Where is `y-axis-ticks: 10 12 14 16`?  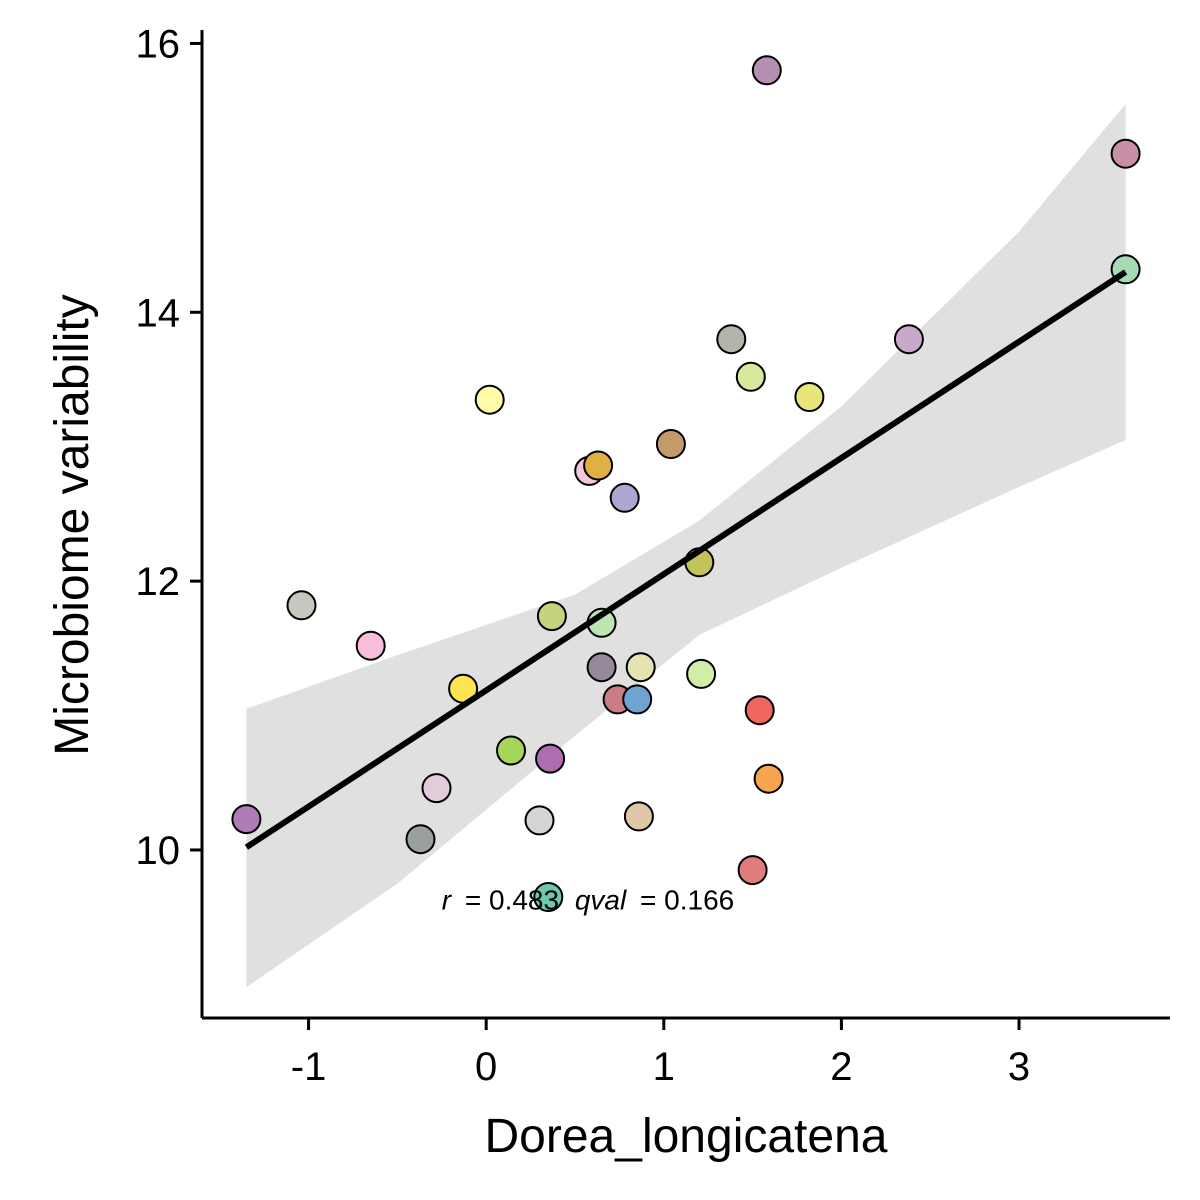
y-axis-ticks: 10 12 14 16 is located at coordinates (169, 447).